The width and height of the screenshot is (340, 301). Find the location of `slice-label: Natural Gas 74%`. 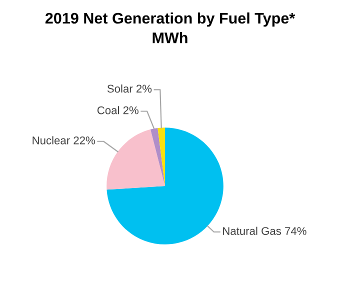

slice-label: Natural Gas 74% is located at coordinates (264, 230).